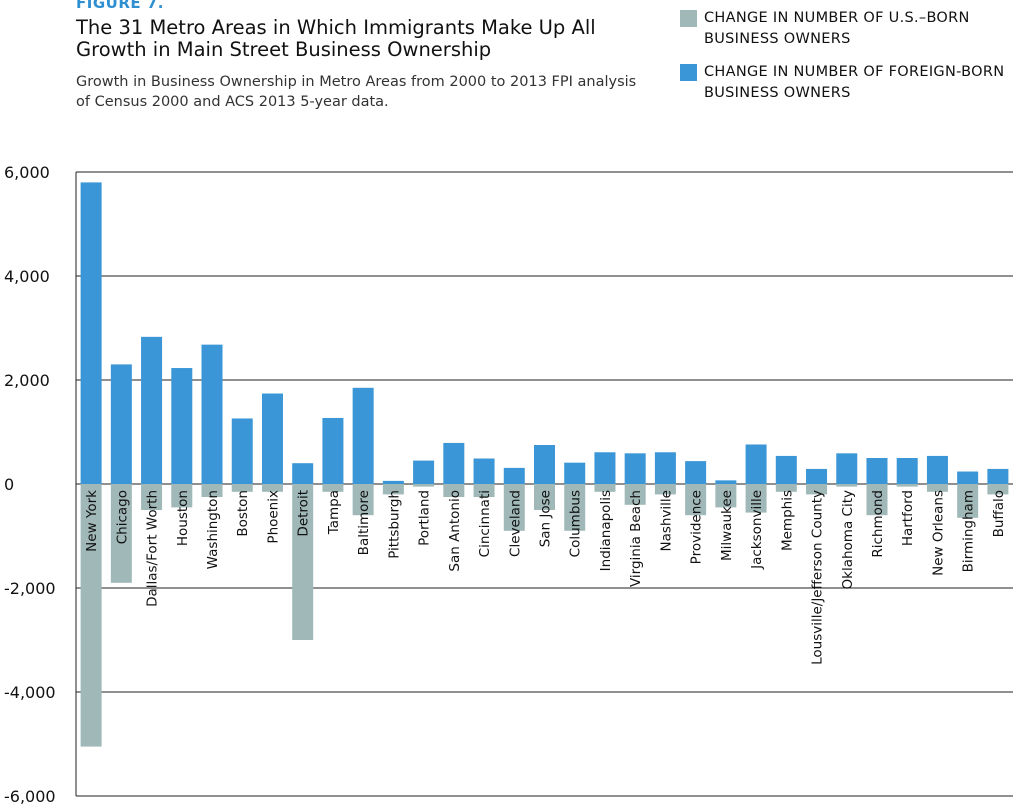 Image resolution: width=1013 pixels, height=804 pixels. Describe the element at coordinates (878, 524) in the screenshot. I see `x-tick-label: Richmond` at that location.